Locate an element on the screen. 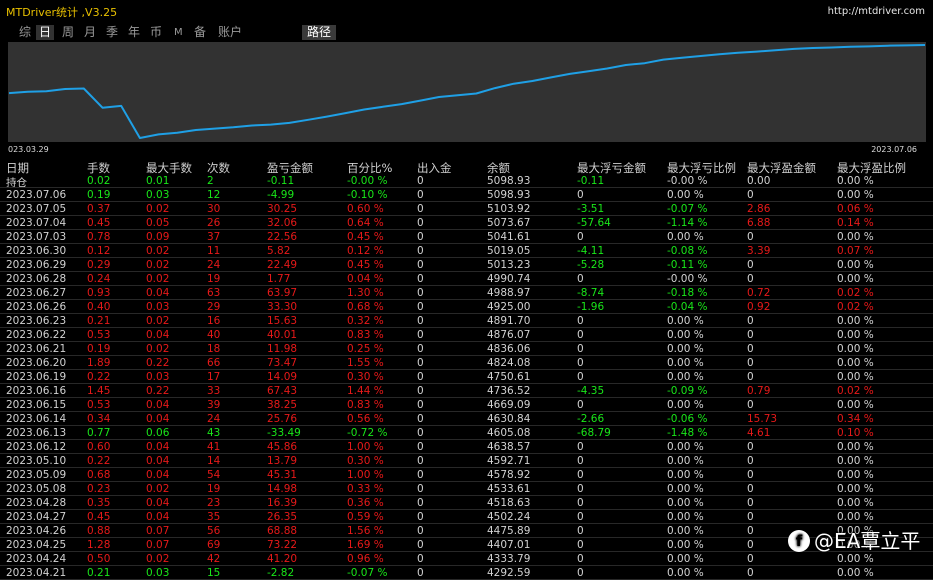 The width and height of the screenshot is (933, 580). cell-max-float-loss-pct: -1.14 % is located at coordinates (687, 223).